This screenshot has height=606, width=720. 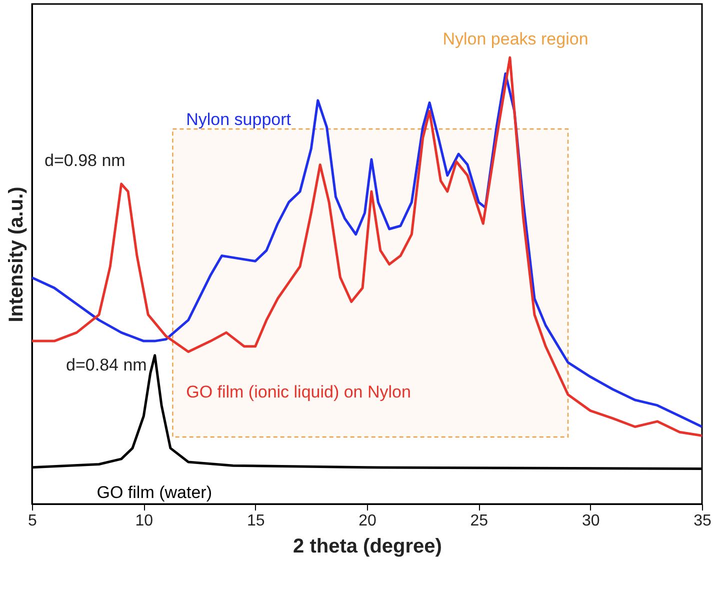 I want to click on series-label: GO film (ionic liquid) on Nylon, so click(x=298, y=392).